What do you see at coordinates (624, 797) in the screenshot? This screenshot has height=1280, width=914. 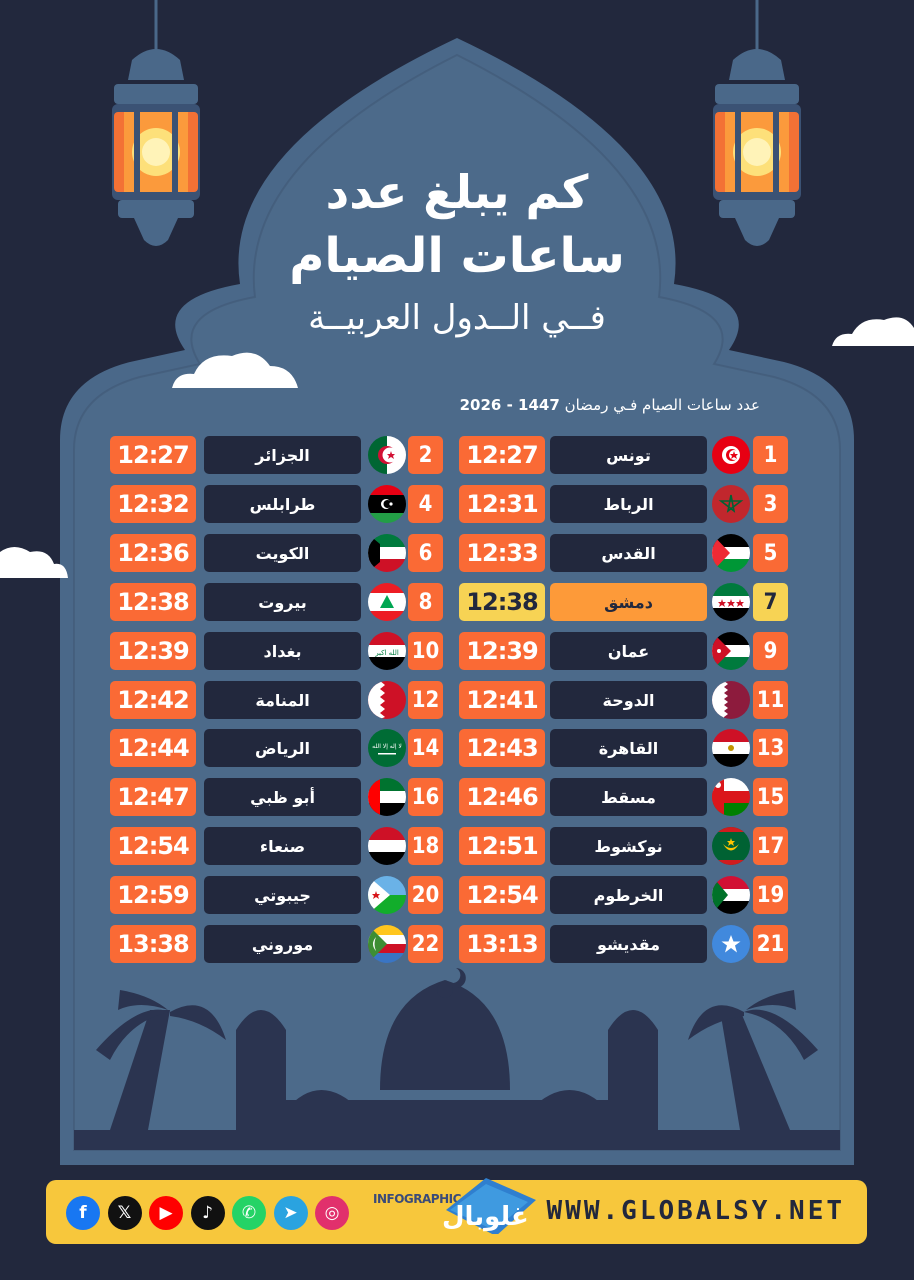 I see `table-row: 12:46 مسقط 15` at bounding box center [624, 797].